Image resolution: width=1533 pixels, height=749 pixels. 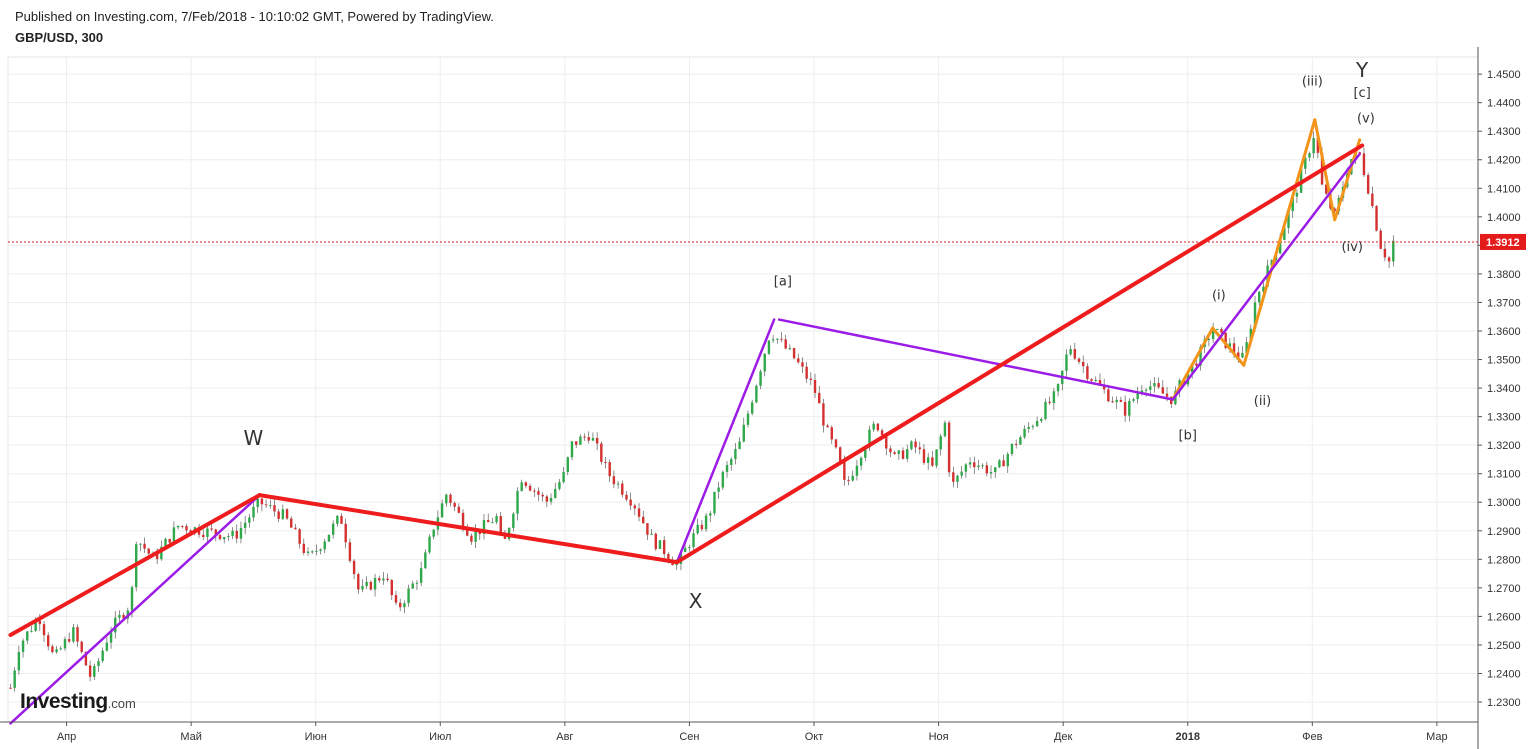 What do you see at coordinates (1504, 189) in the screenshot?
I see `y-tick-label: 1.4100` at bounding box center [1504, 189].